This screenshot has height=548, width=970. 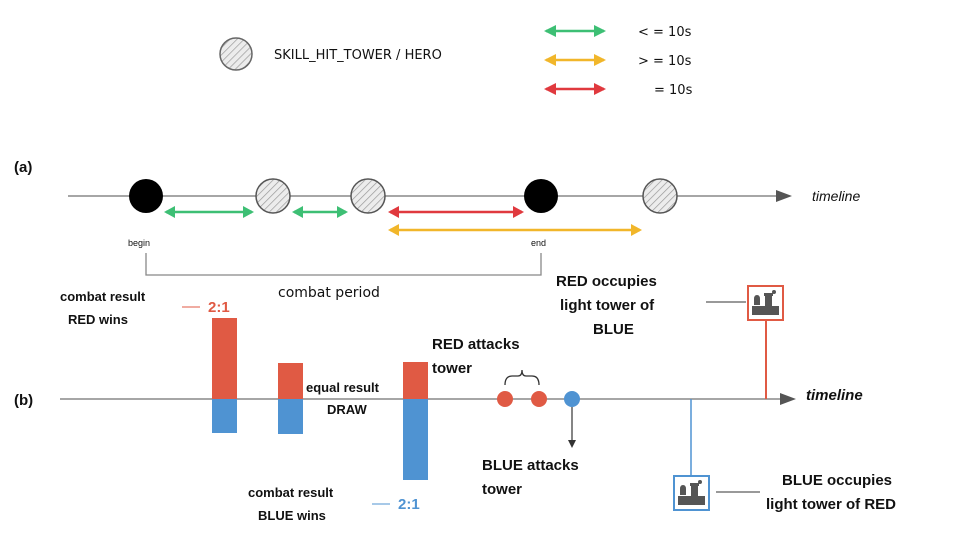 What do you see at coordinates (329, 293) in the screenshot?
I see `combat-period-label: combat period` at bounding box center [329, 293].